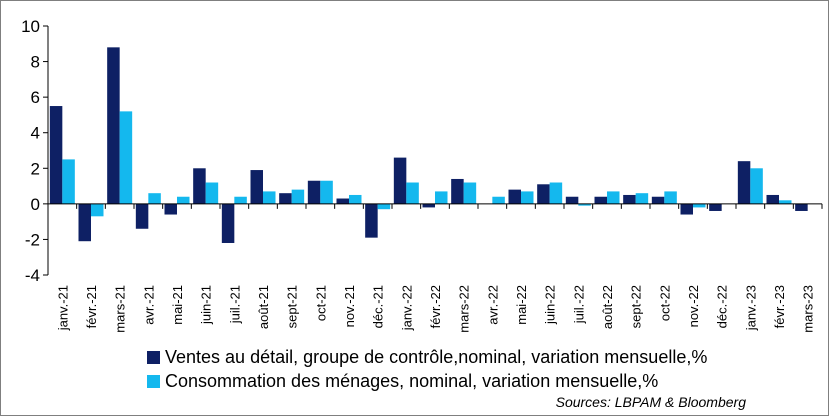 Image resolution: width=829 pixels, height=416 pixels. I want to click on x-tick-label: févr.-23, so click(779, 306).